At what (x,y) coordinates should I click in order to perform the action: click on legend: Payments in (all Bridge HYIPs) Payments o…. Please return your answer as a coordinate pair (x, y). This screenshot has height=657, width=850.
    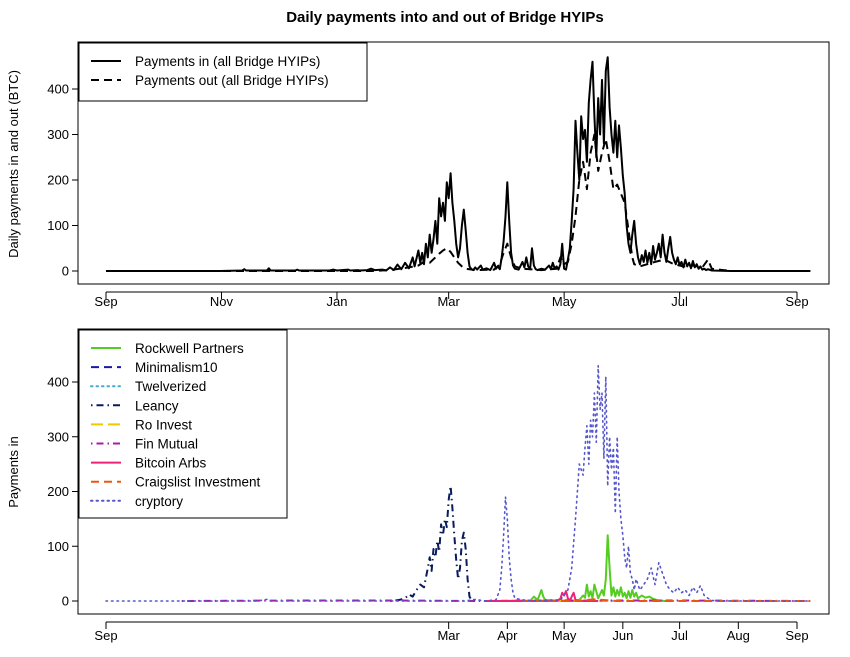
    Looking at the image, I should click on (223, 72).